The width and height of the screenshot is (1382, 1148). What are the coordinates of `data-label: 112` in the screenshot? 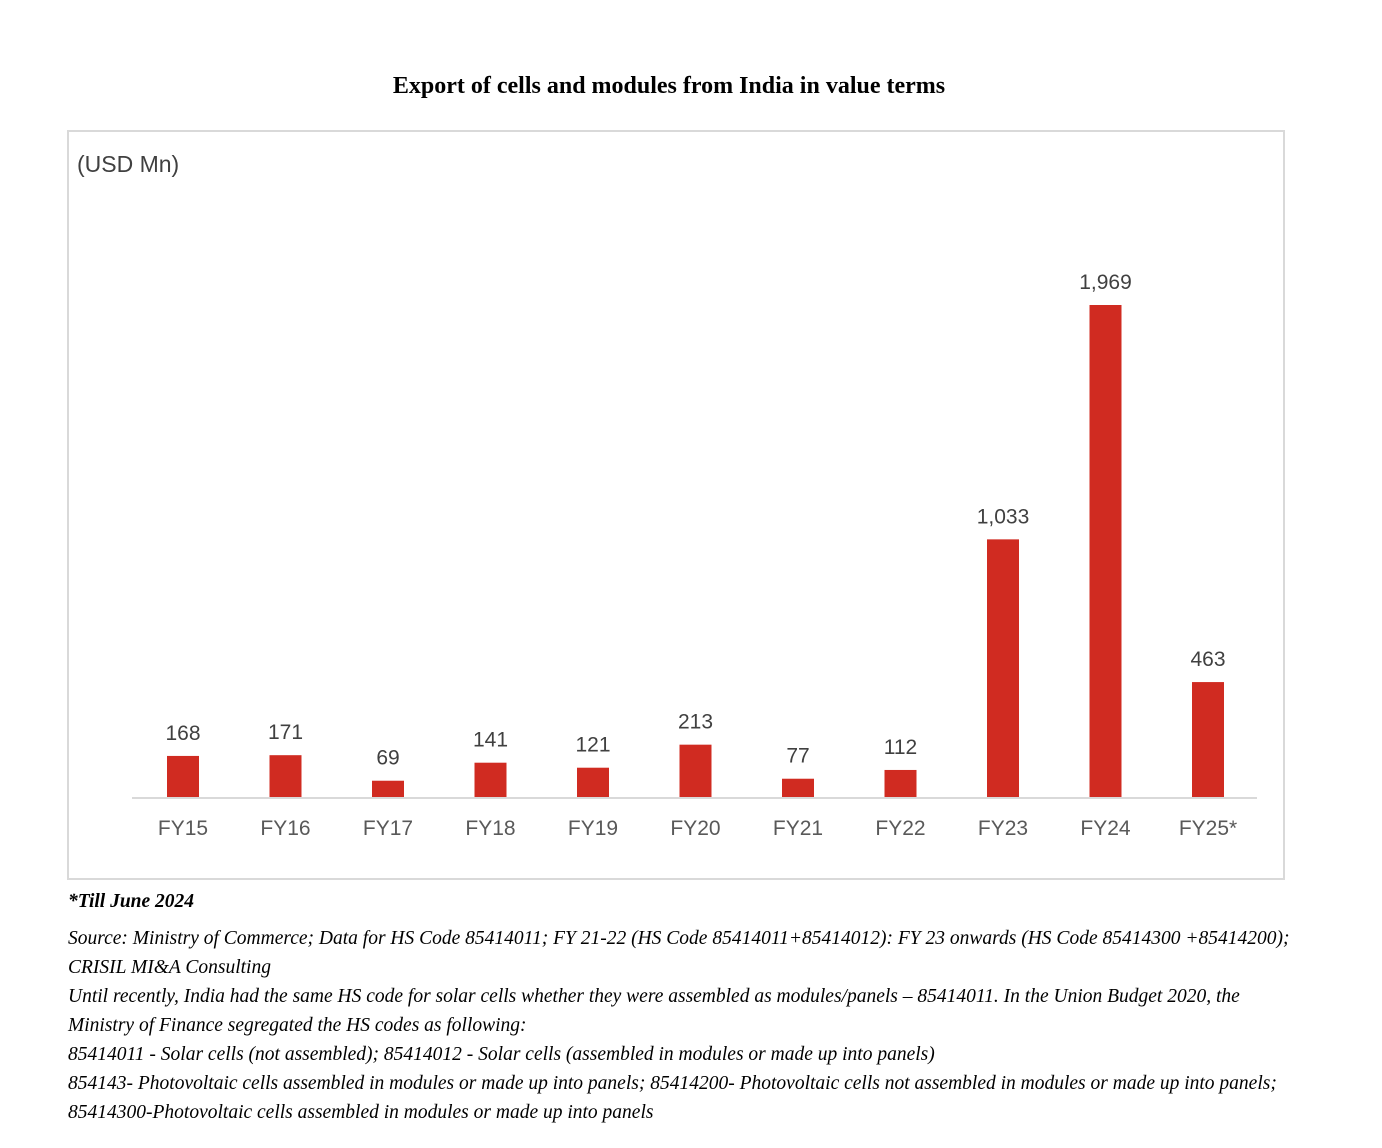 It's located at (900, 747).